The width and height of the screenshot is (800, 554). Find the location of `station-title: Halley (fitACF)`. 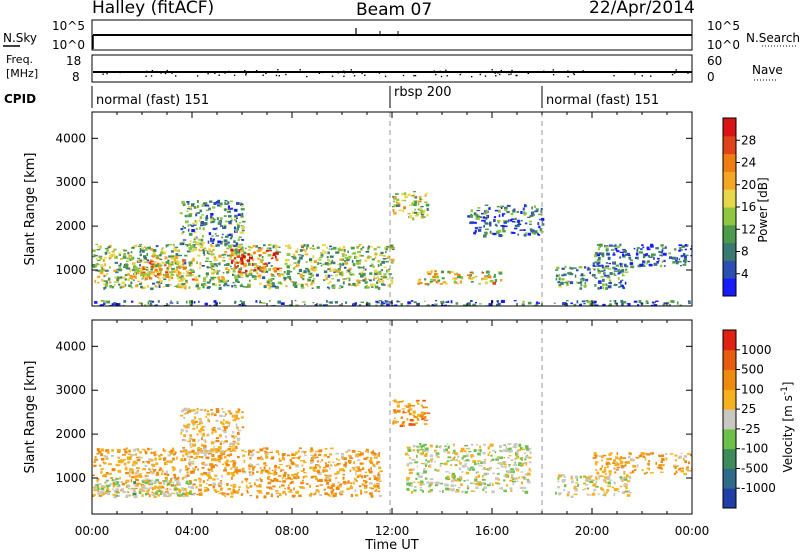

station-title: Halley (fitACF) is located at coordinates (153, 9).